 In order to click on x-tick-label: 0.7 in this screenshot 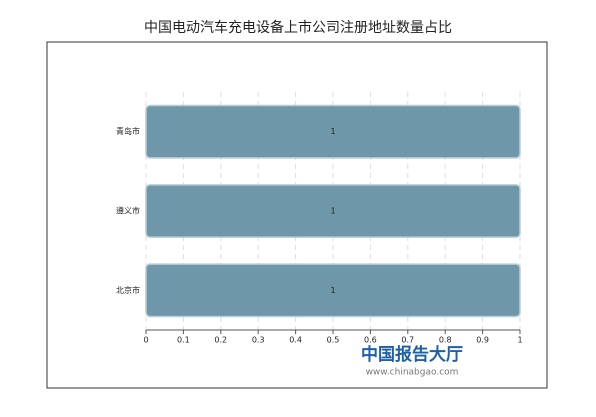, I will do `click(407, 340)`.